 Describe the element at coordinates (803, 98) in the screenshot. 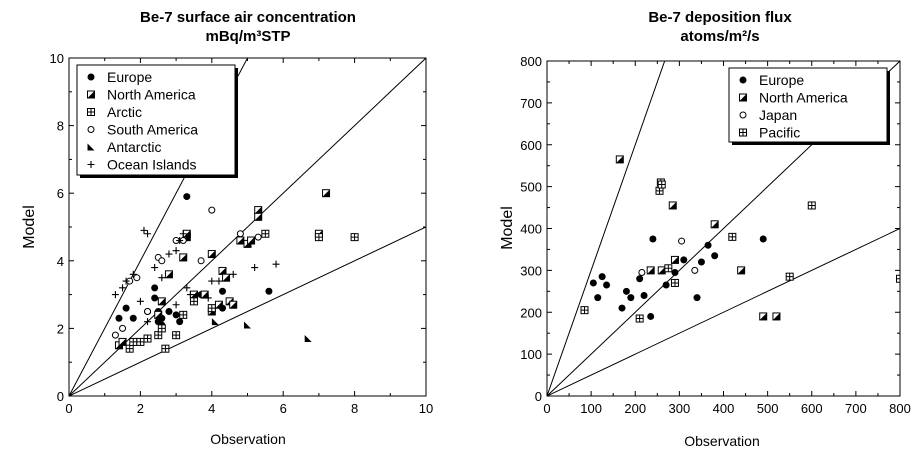

I see `chart-right-legend-label: North America` at that location.